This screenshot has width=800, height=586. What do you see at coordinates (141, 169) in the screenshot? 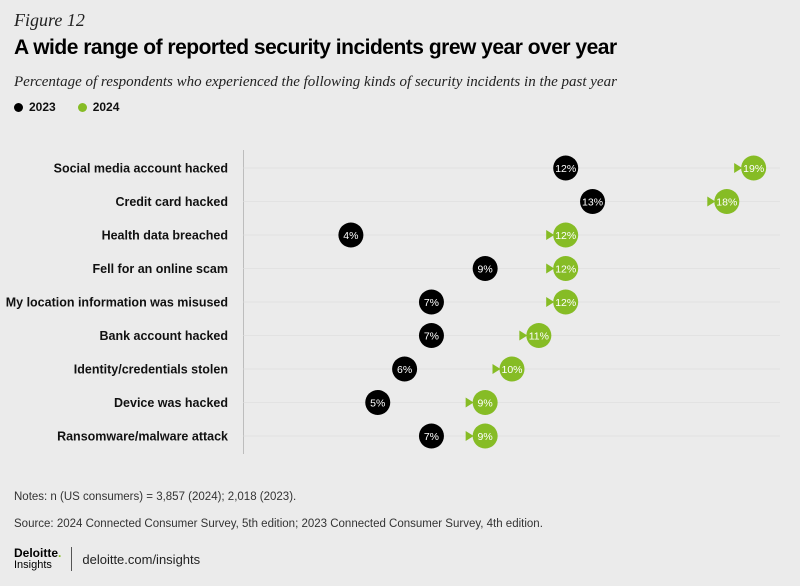
I see `category-label: Social media account hacked` at bounding box center [141, 169].